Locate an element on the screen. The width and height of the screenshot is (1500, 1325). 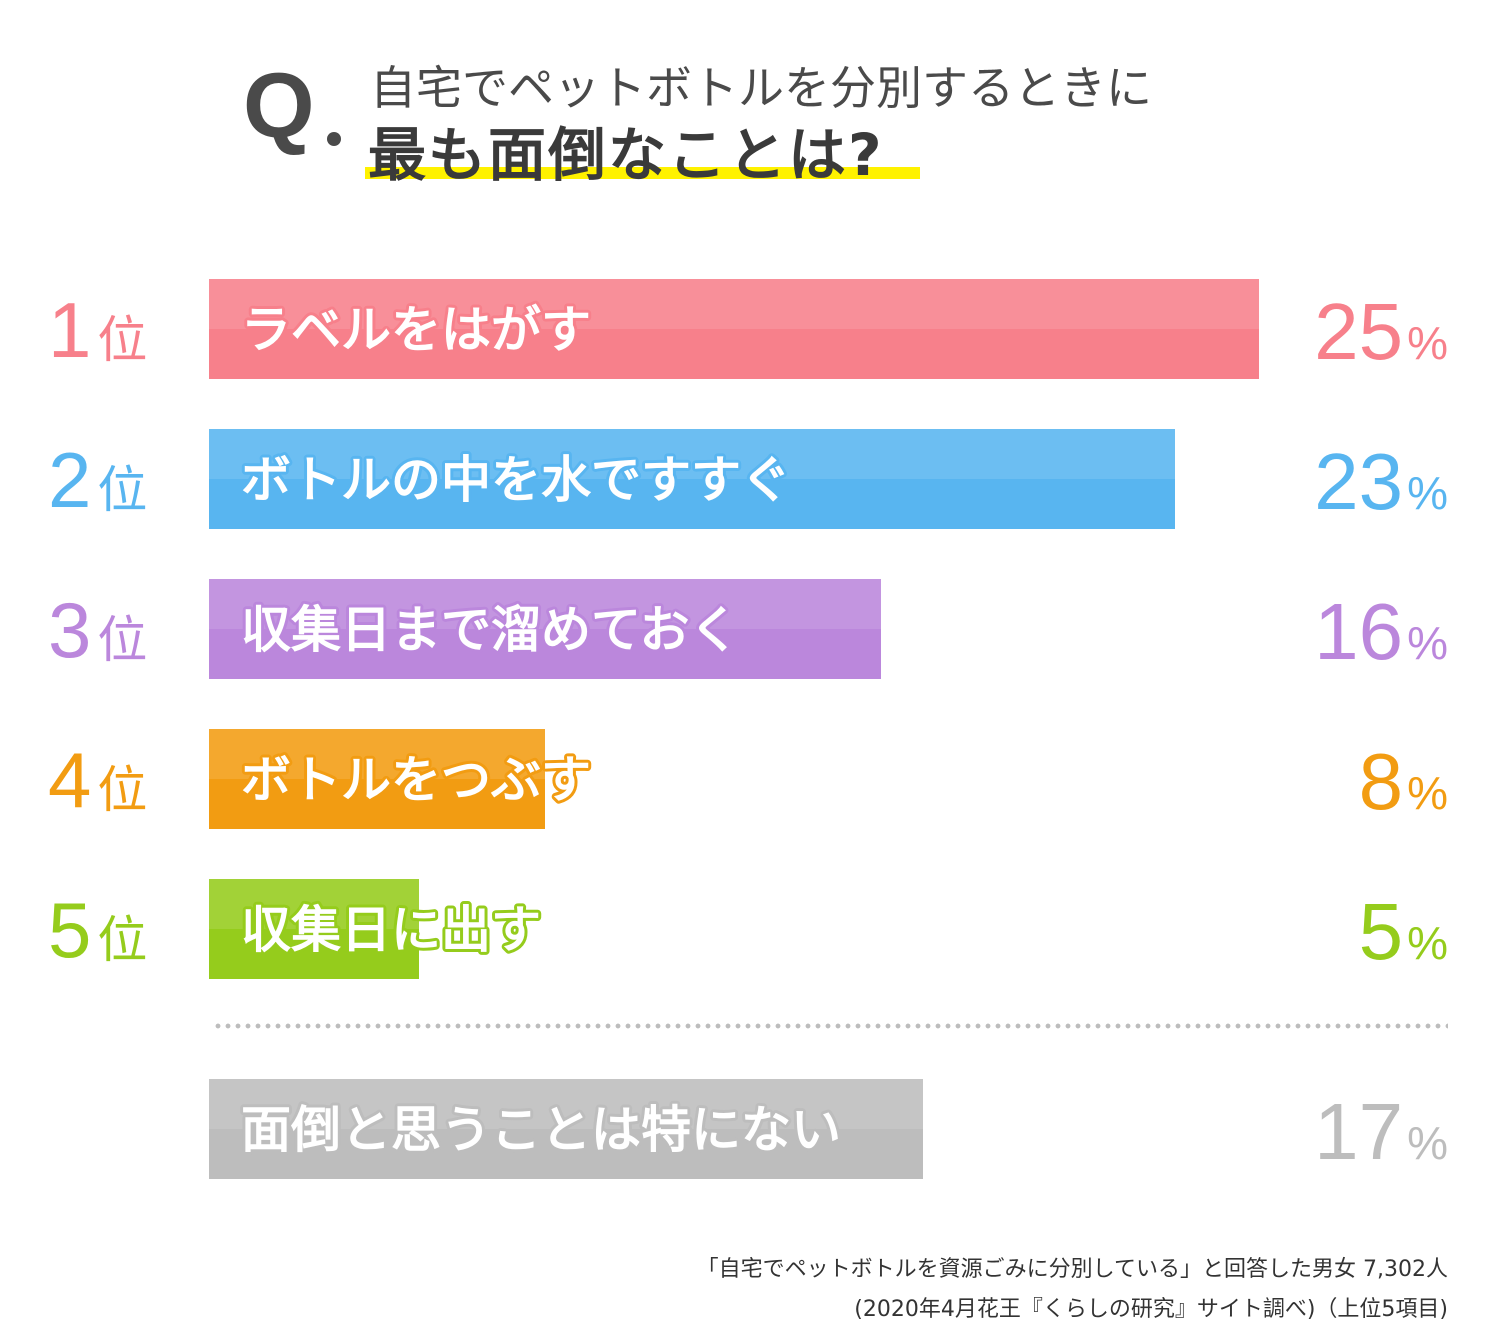
question-mark-dot is located at coordinates (334, 139).